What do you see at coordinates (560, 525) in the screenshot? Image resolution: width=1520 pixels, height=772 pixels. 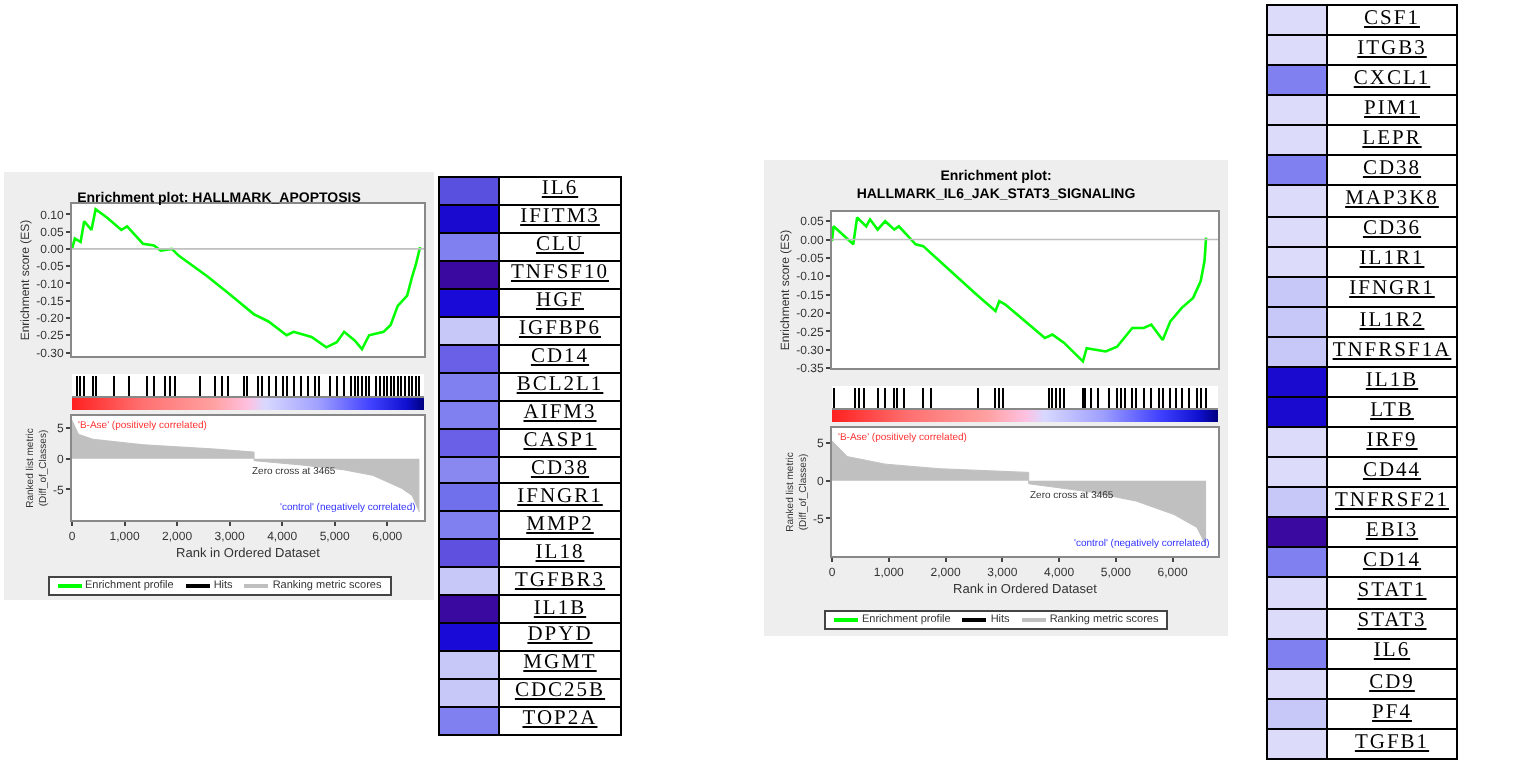 I see `category-label: MMP2` at bounding box center [560, 525].